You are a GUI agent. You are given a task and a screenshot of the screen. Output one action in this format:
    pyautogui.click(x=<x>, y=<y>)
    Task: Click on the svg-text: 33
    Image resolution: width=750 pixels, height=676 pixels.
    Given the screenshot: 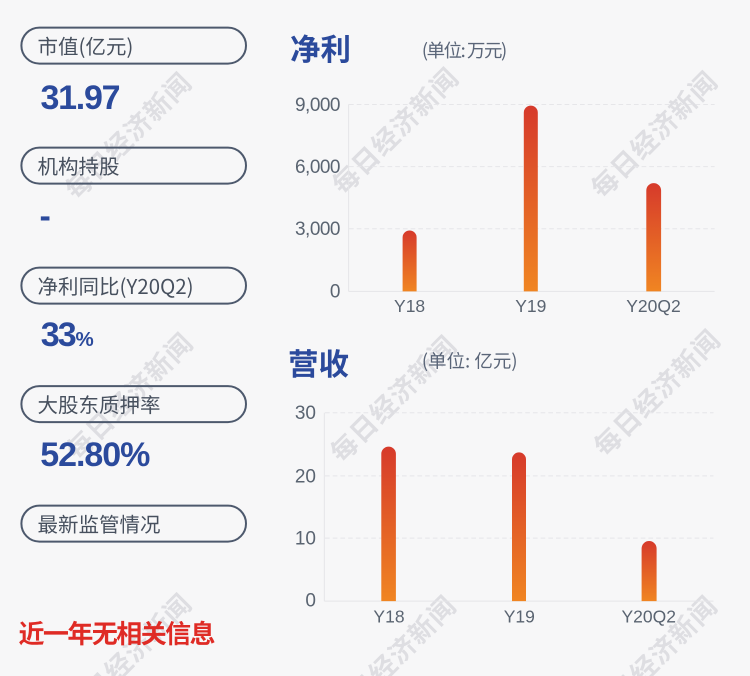 What is the action you would take?
    pyautogui.click(x=59, y=335)
    